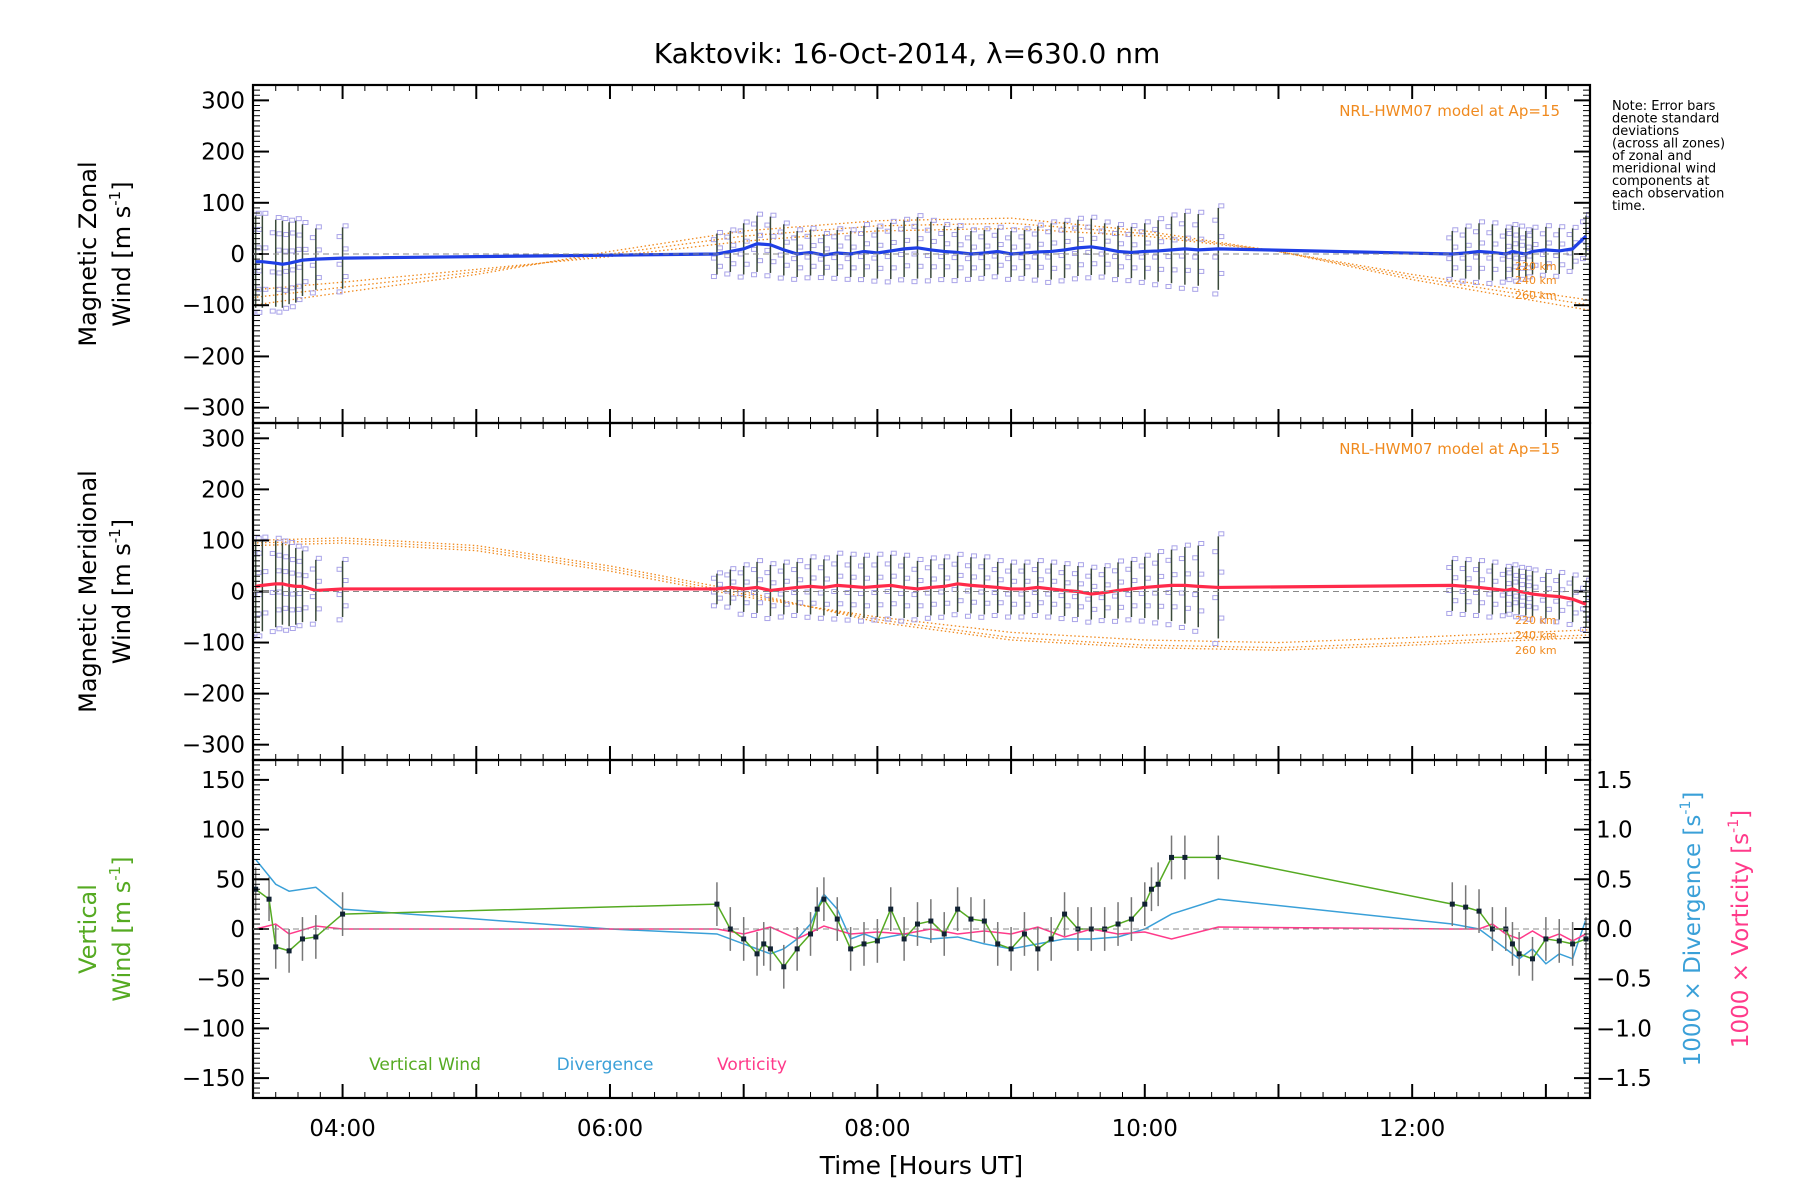  I want to click on wind-line, so click(921, 594).